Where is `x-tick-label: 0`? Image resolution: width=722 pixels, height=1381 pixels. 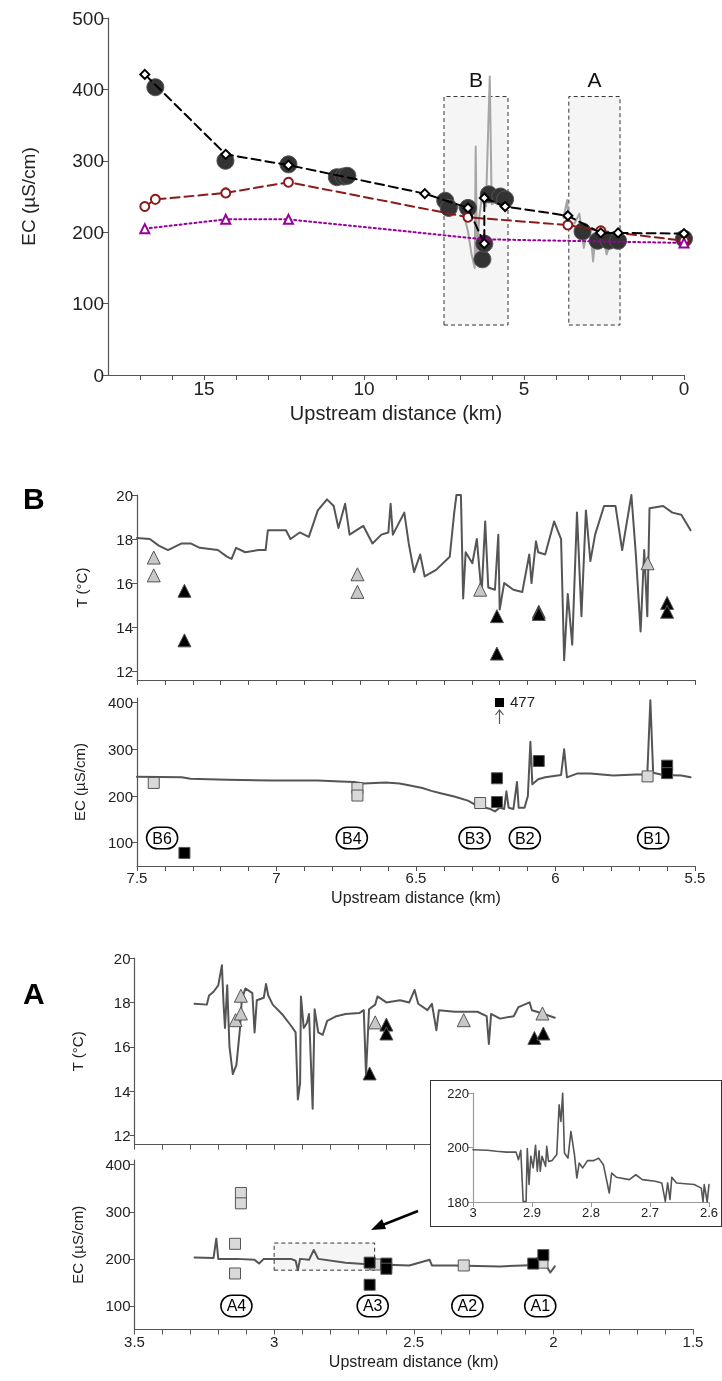 x-tick-label: 0 is located at coordinates (684, 388).